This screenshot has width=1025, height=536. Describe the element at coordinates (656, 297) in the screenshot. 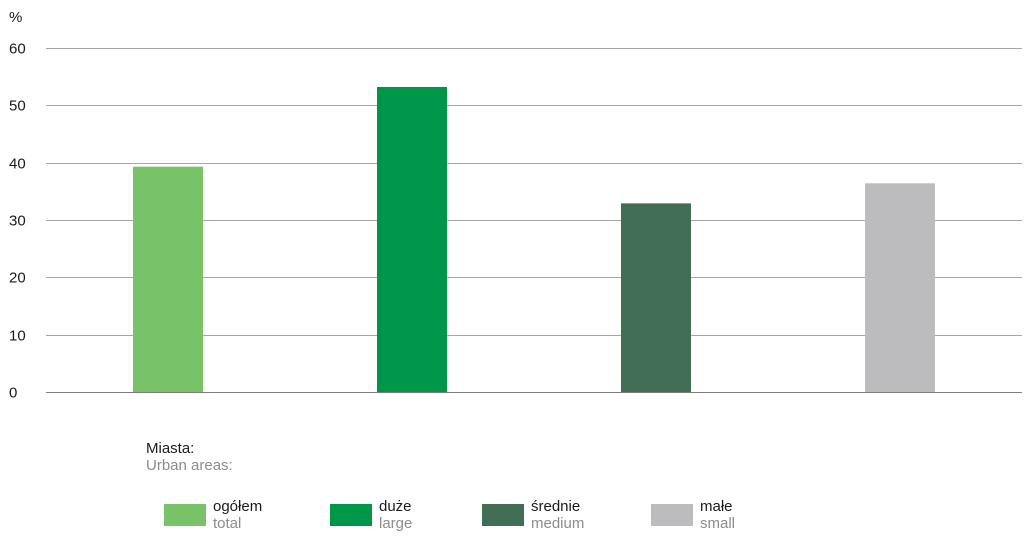

I see `bar-medium` at that location.